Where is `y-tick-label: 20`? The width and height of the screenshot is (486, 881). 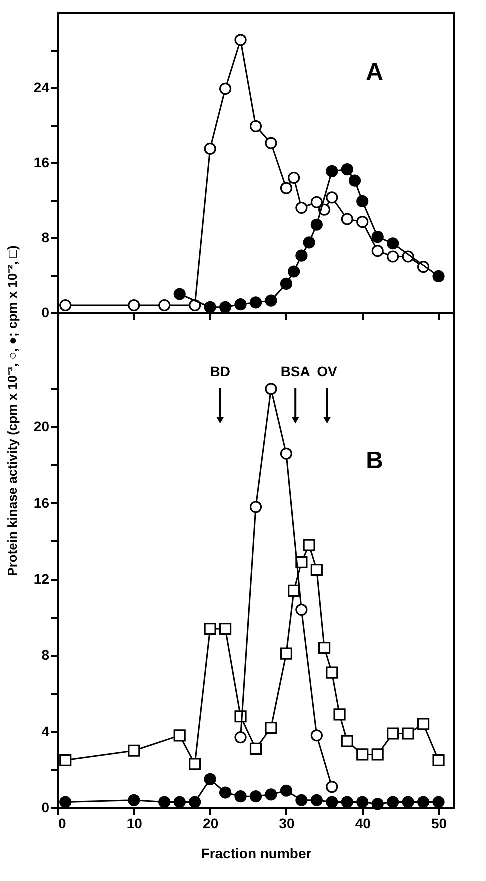
y-tick-label: 20 is located at coordinates (42, 426).